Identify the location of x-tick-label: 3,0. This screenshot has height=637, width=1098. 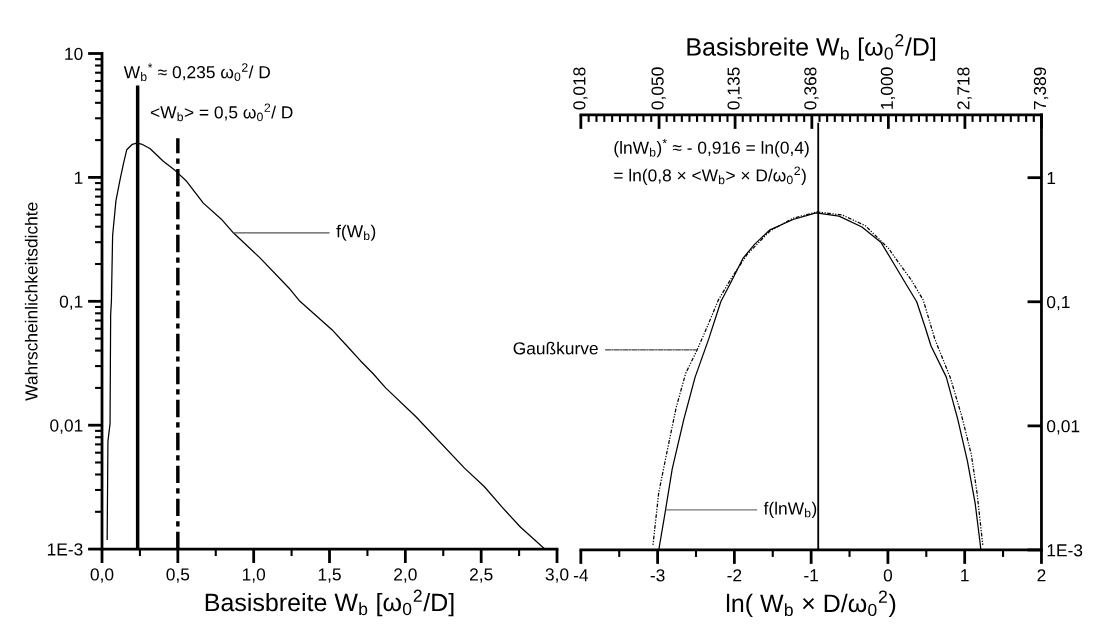
(557, 575).